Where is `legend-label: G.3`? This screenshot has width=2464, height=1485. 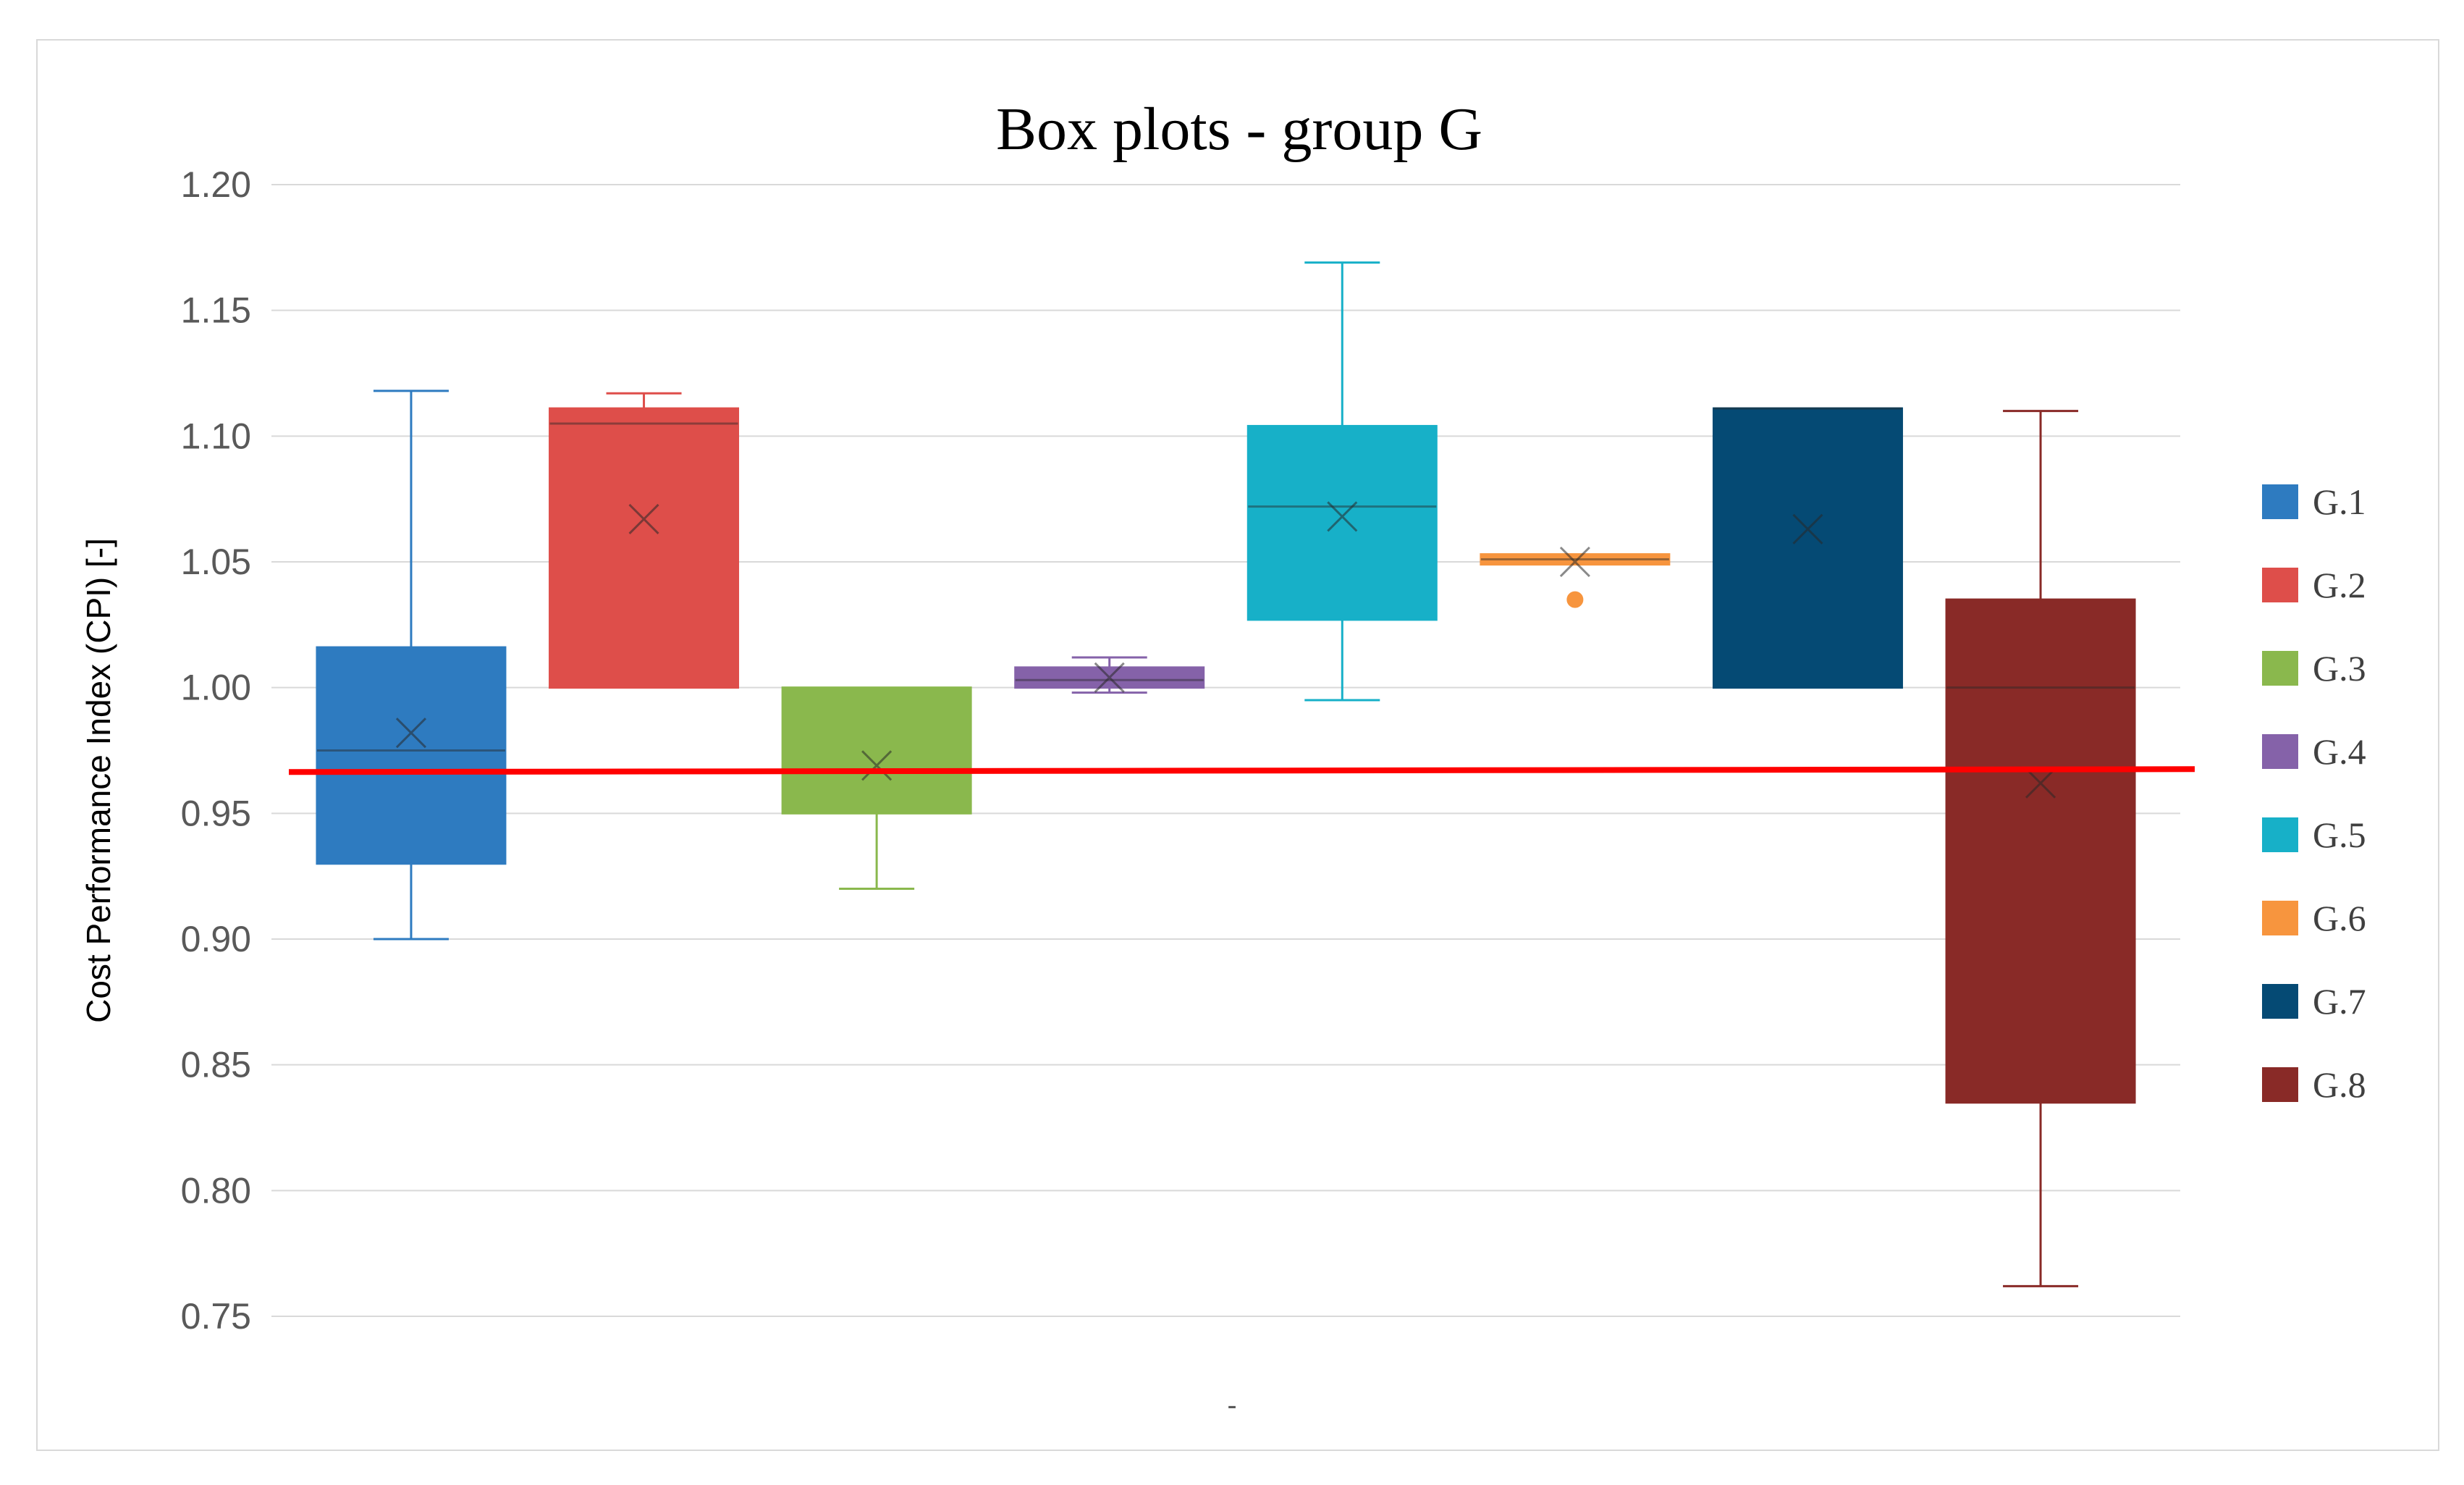 legend-label: G.3 is located at coordinates (2339, 668).